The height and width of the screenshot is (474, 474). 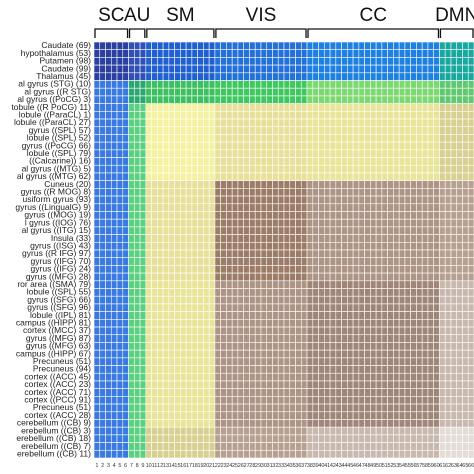 What do you see at coordinates (177, 466) in the screenshot?
I see `column-label: 15` at bounding box center [177, 466].